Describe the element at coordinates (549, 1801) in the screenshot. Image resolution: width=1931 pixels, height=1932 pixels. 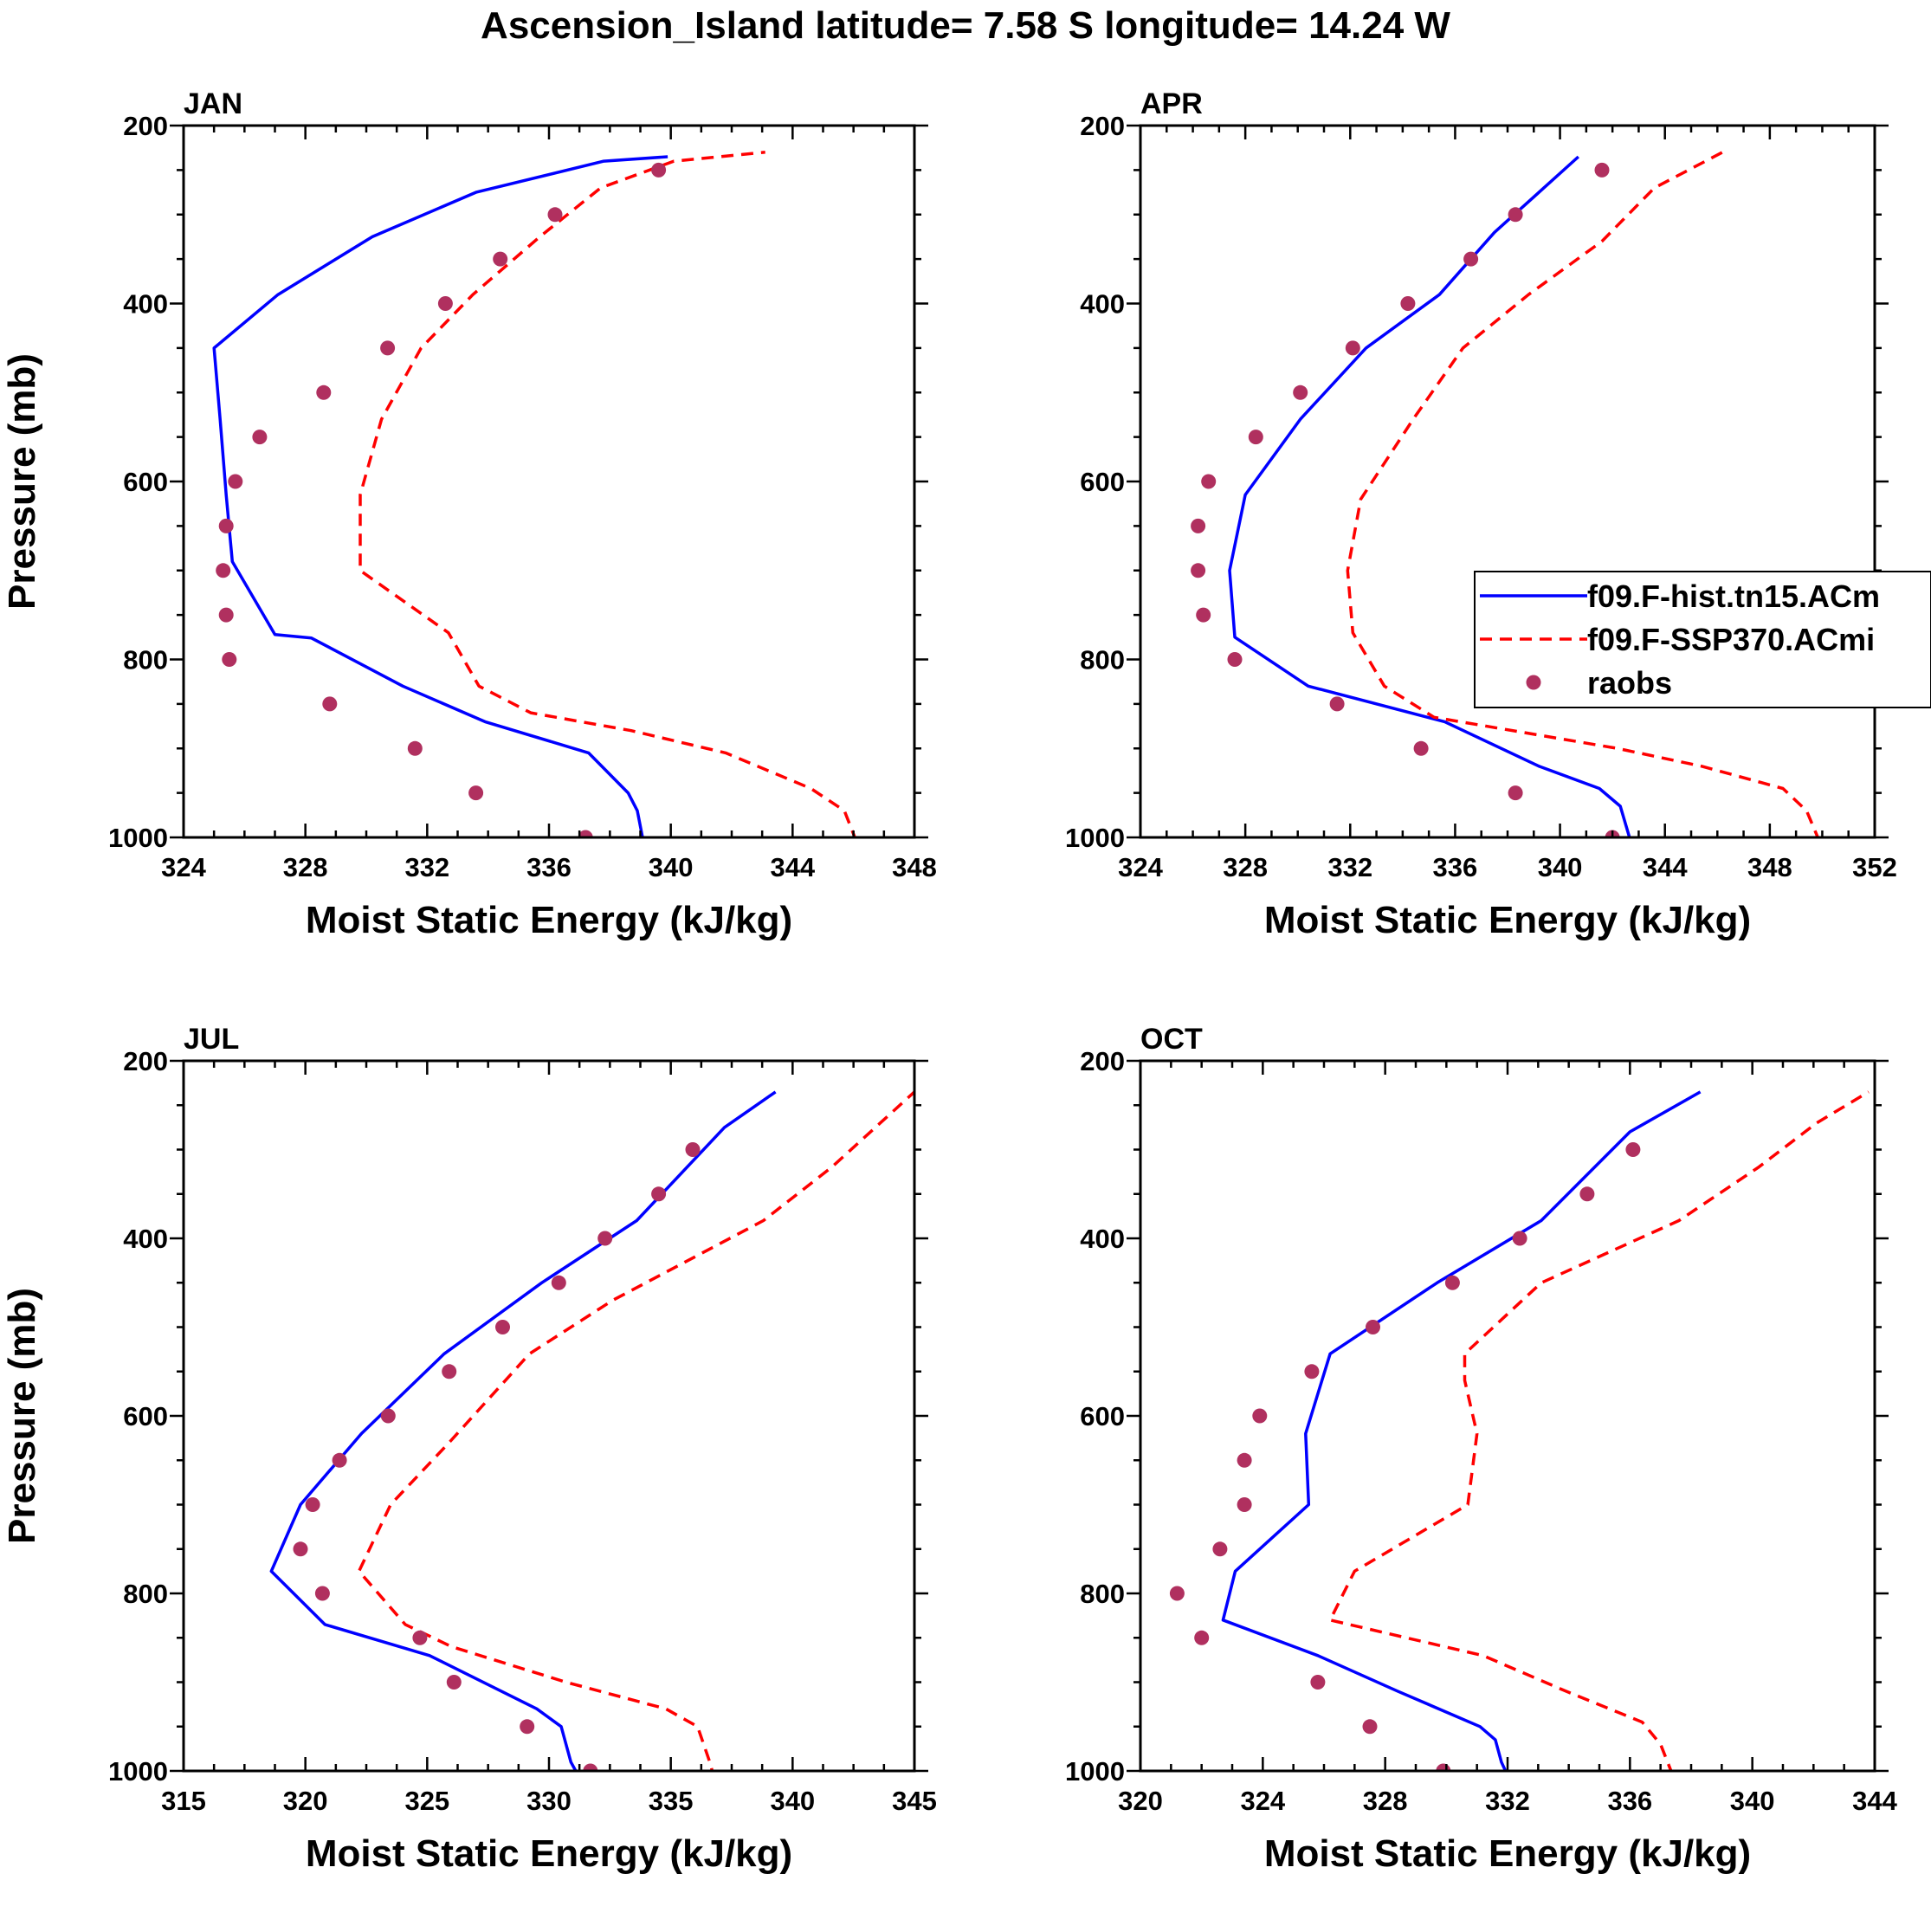
I see `x-tick-label: 330` at that location.